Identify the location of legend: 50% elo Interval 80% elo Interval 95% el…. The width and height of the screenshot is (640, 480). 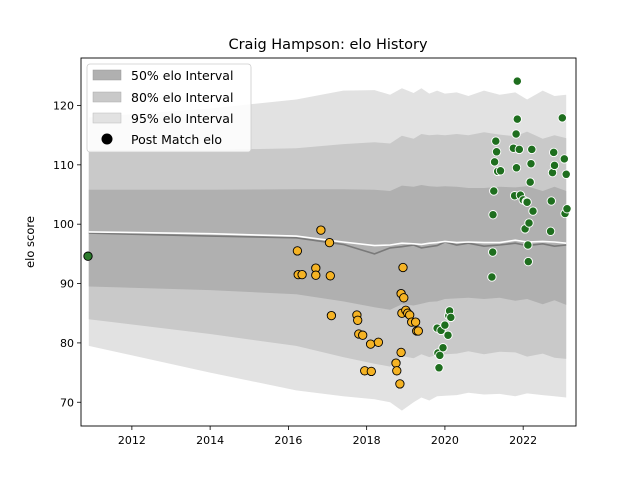
(169, 108).